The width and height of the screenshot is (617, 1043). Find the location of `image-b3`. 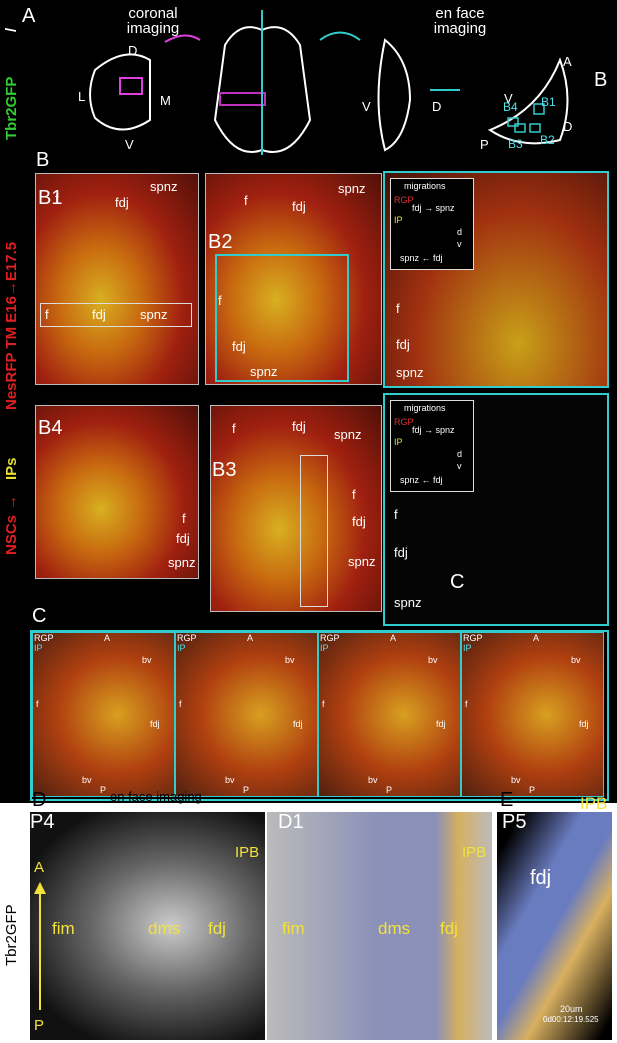

image-b3 is located at coordinates (296, 508).